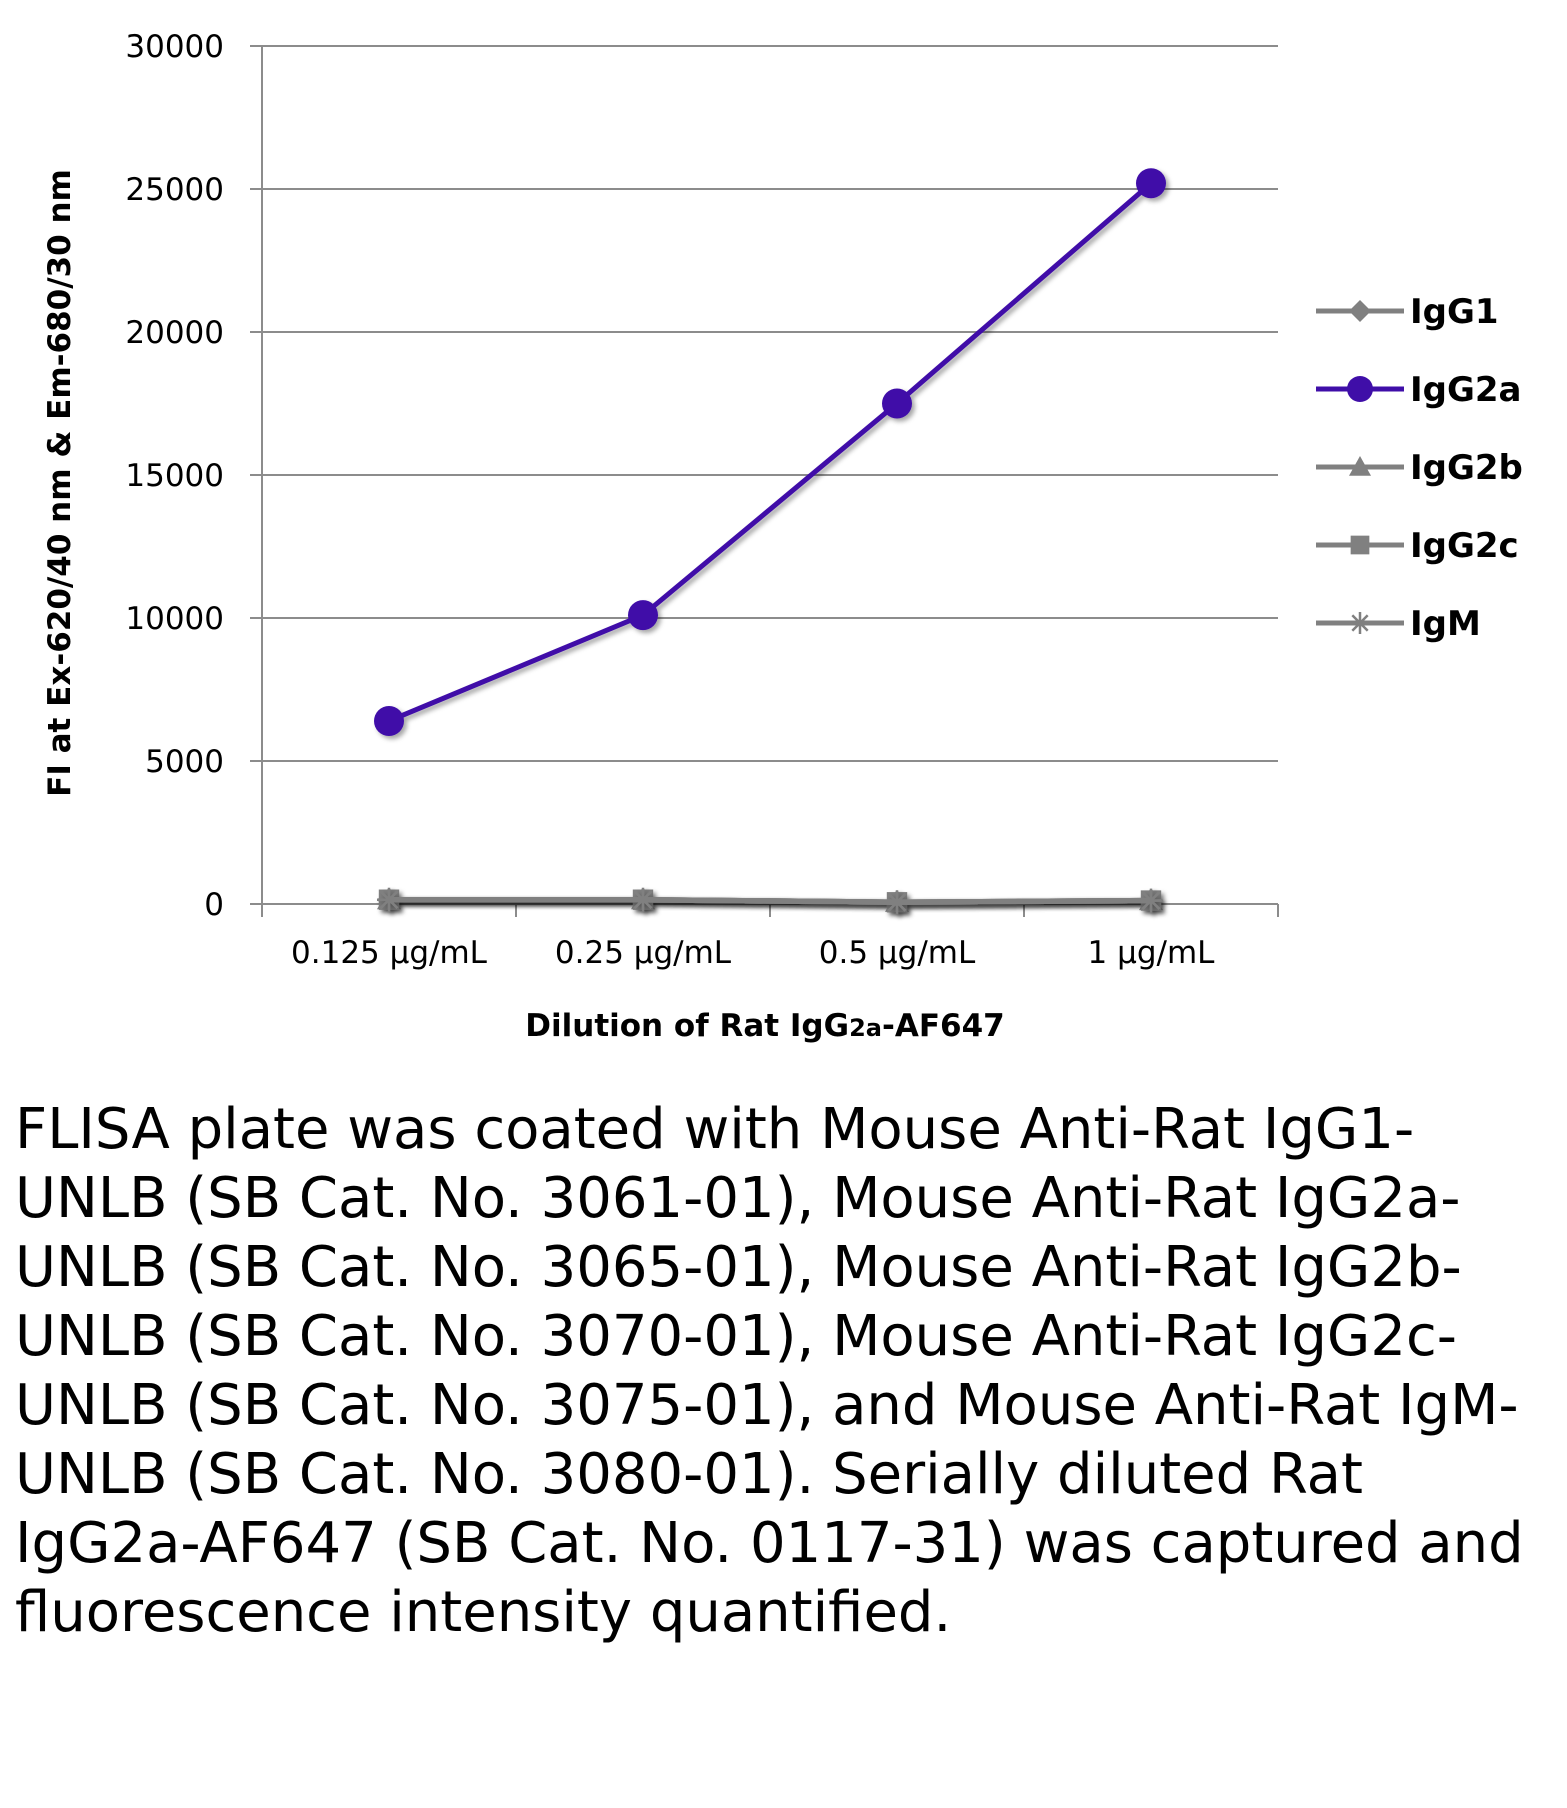  Describe the element at coordinates (1152, 953) in the screenshot. I see `x-tick-label: 1 µg/mL` at that location.